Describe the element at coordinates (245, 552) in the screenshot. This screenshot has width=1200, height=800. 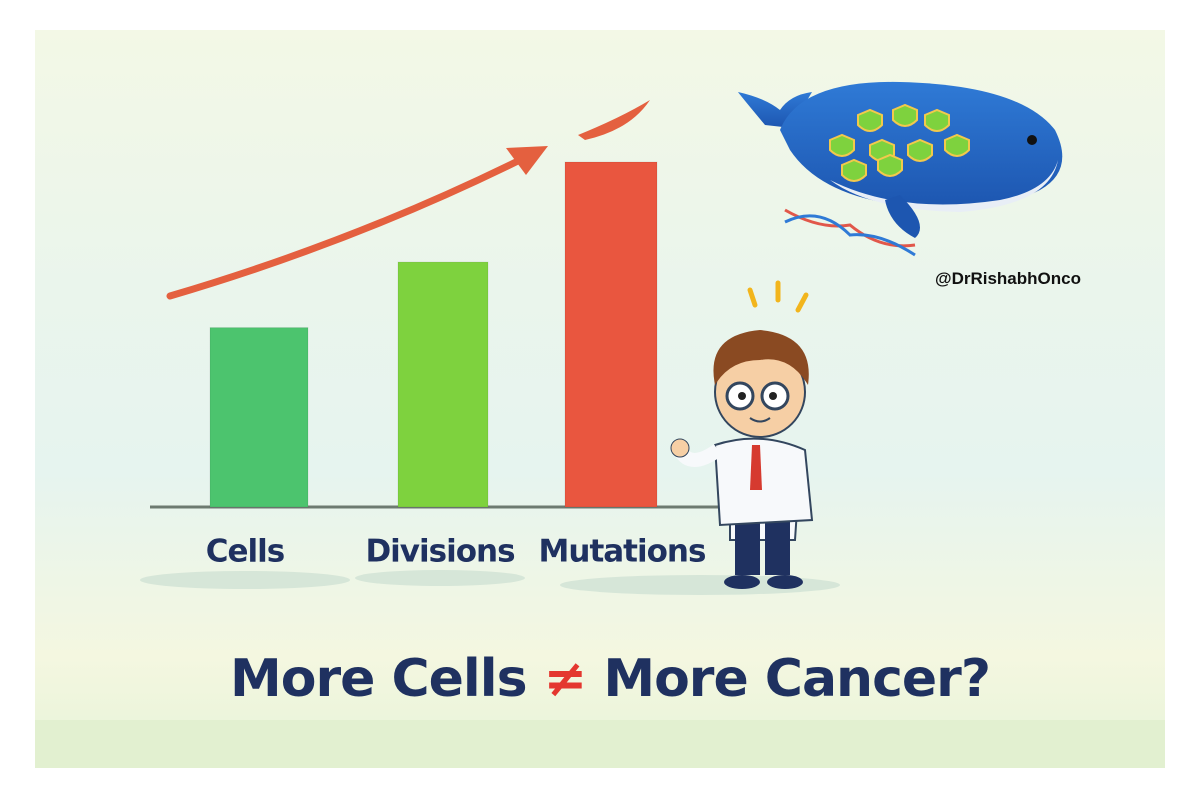
I see `category-label: Cells` at that location.